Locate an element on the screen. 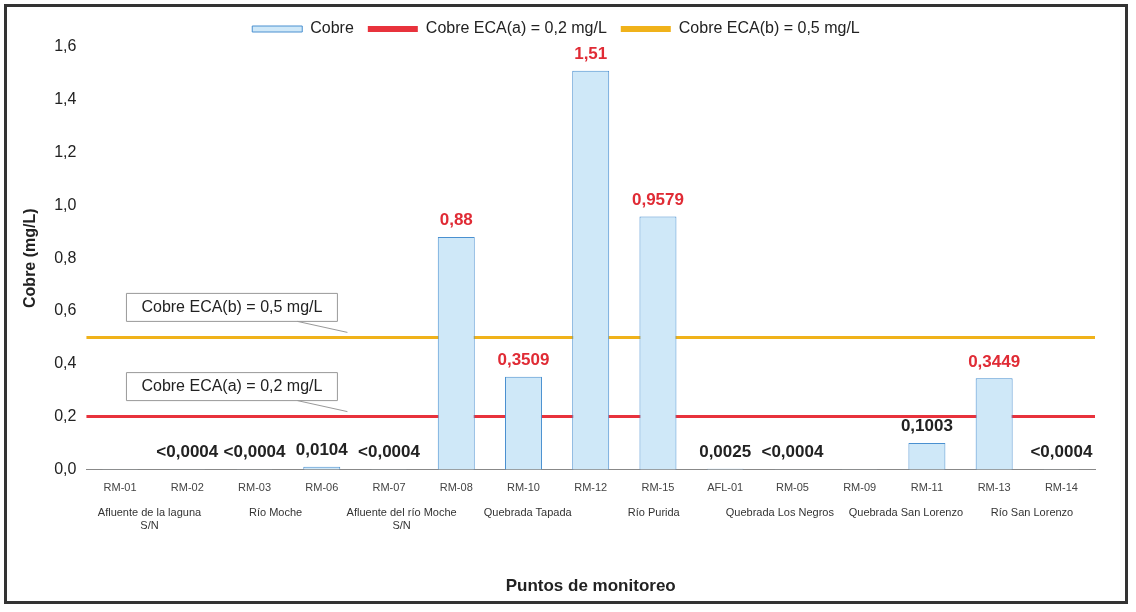  legend-label: Cobre ECA(b) = 0,5 mg/L is located at coordinates (769, 28).